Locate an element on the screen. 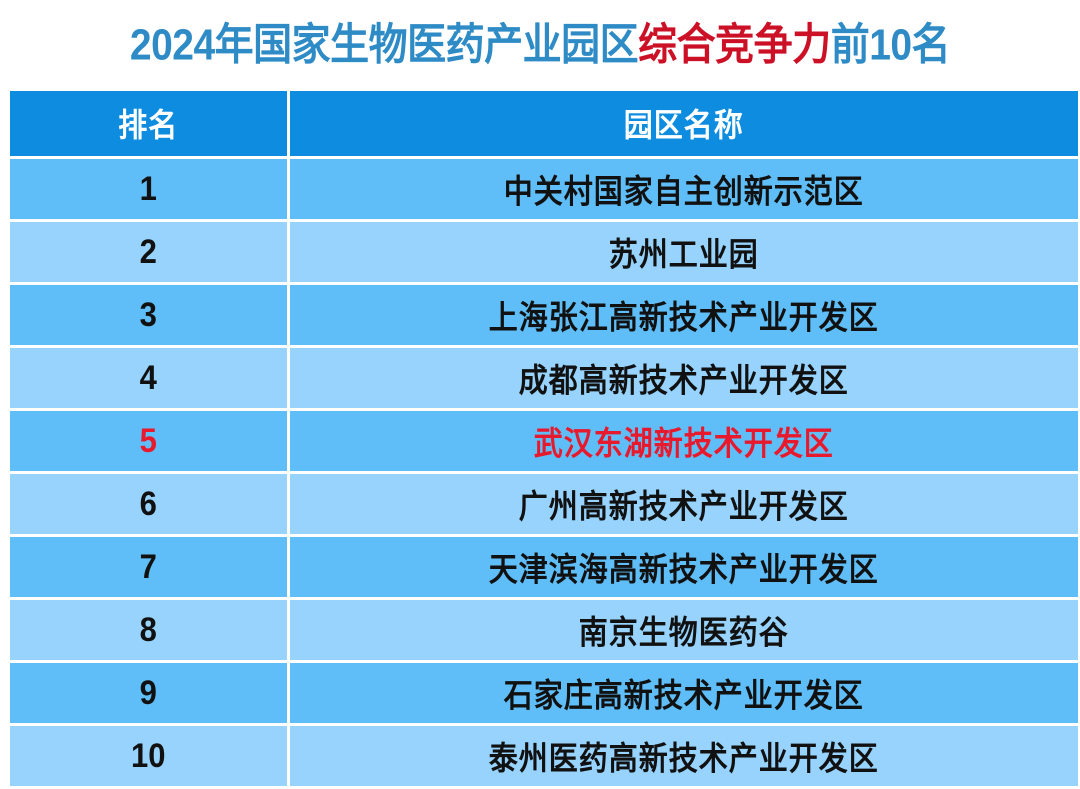 This screenshot has width=1080, height=789. column-header-park-name-label: 园区名称 is located at coordinates (683, 126).